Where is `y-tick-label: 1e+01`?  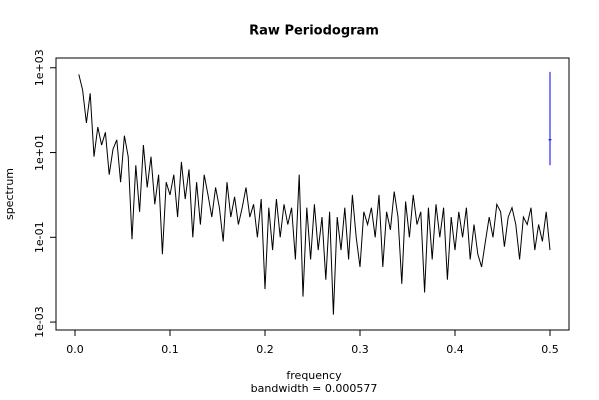
y-tick-label: 1e+01 is located at coordinates (39, 152).